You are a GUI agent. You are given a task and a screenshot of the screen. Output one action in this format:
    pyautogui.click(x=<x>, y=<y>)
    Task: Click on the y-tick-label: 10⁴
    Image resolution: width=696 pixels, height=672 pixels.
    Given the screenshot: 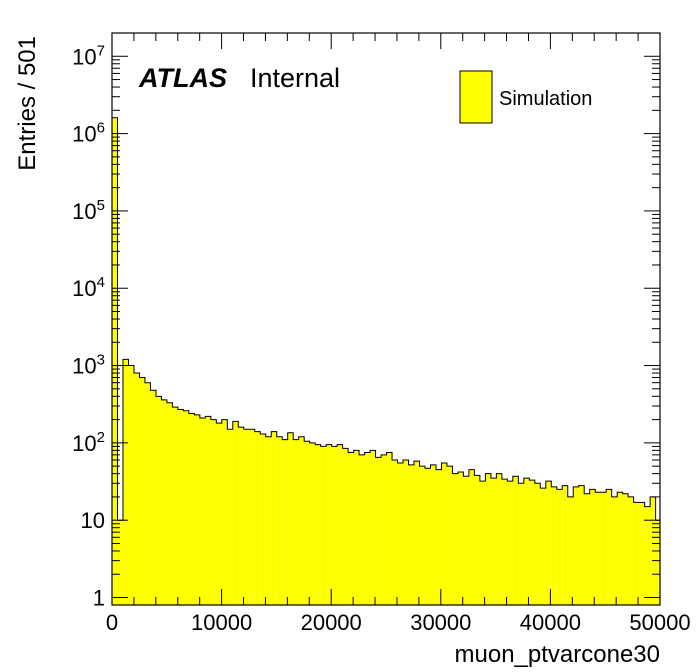 What is the action you would take?
    pyautogui.click(x=88, y=287)
    